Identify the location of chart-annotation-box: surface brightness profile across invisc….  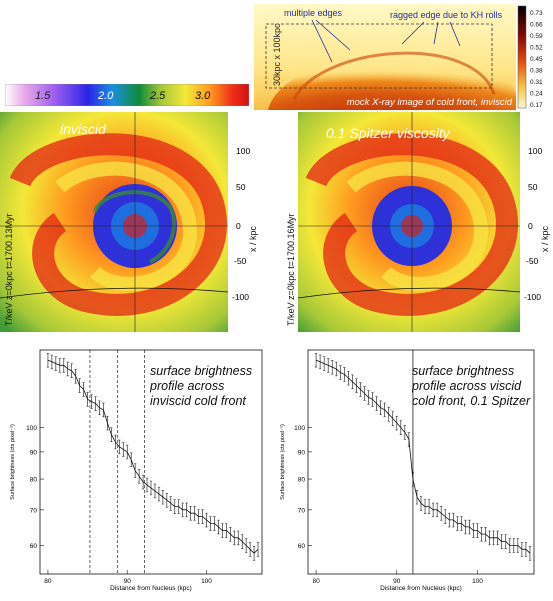
(201, 386).